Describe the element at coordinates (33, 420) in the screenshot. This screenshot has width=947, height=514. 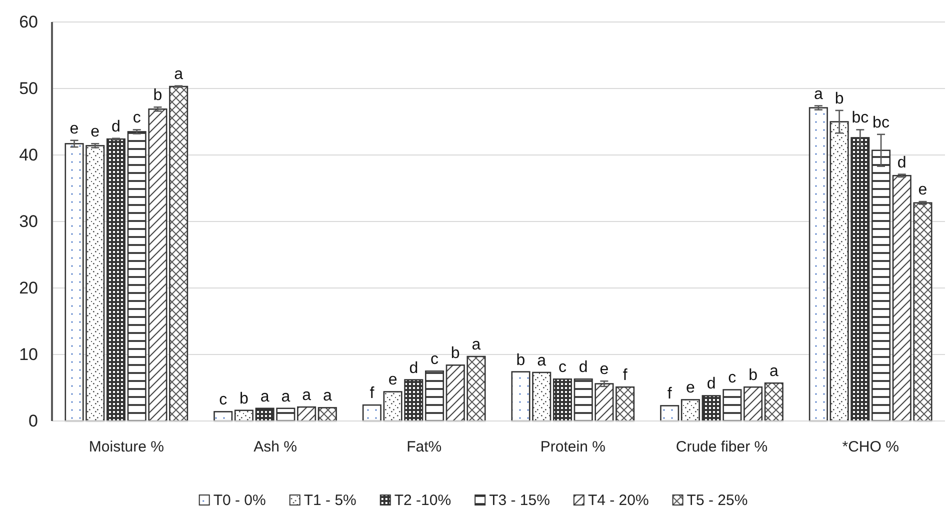
I see `y-tick-label: 0` at that location.